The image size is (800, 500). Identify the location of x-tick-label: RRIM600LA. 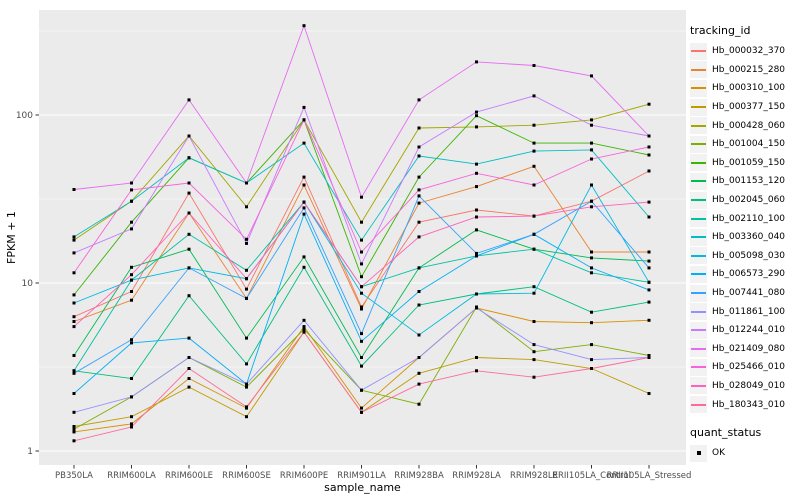
(131, 476).